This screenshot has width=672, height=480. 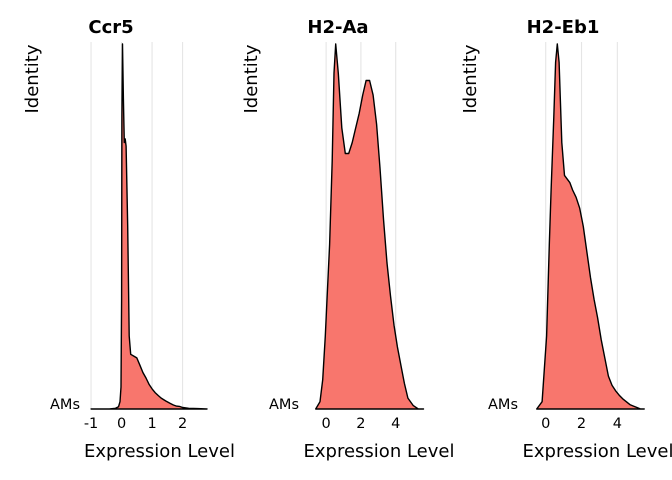 I want to click on panel-title: Ccr5, so click(x=110, y=27).